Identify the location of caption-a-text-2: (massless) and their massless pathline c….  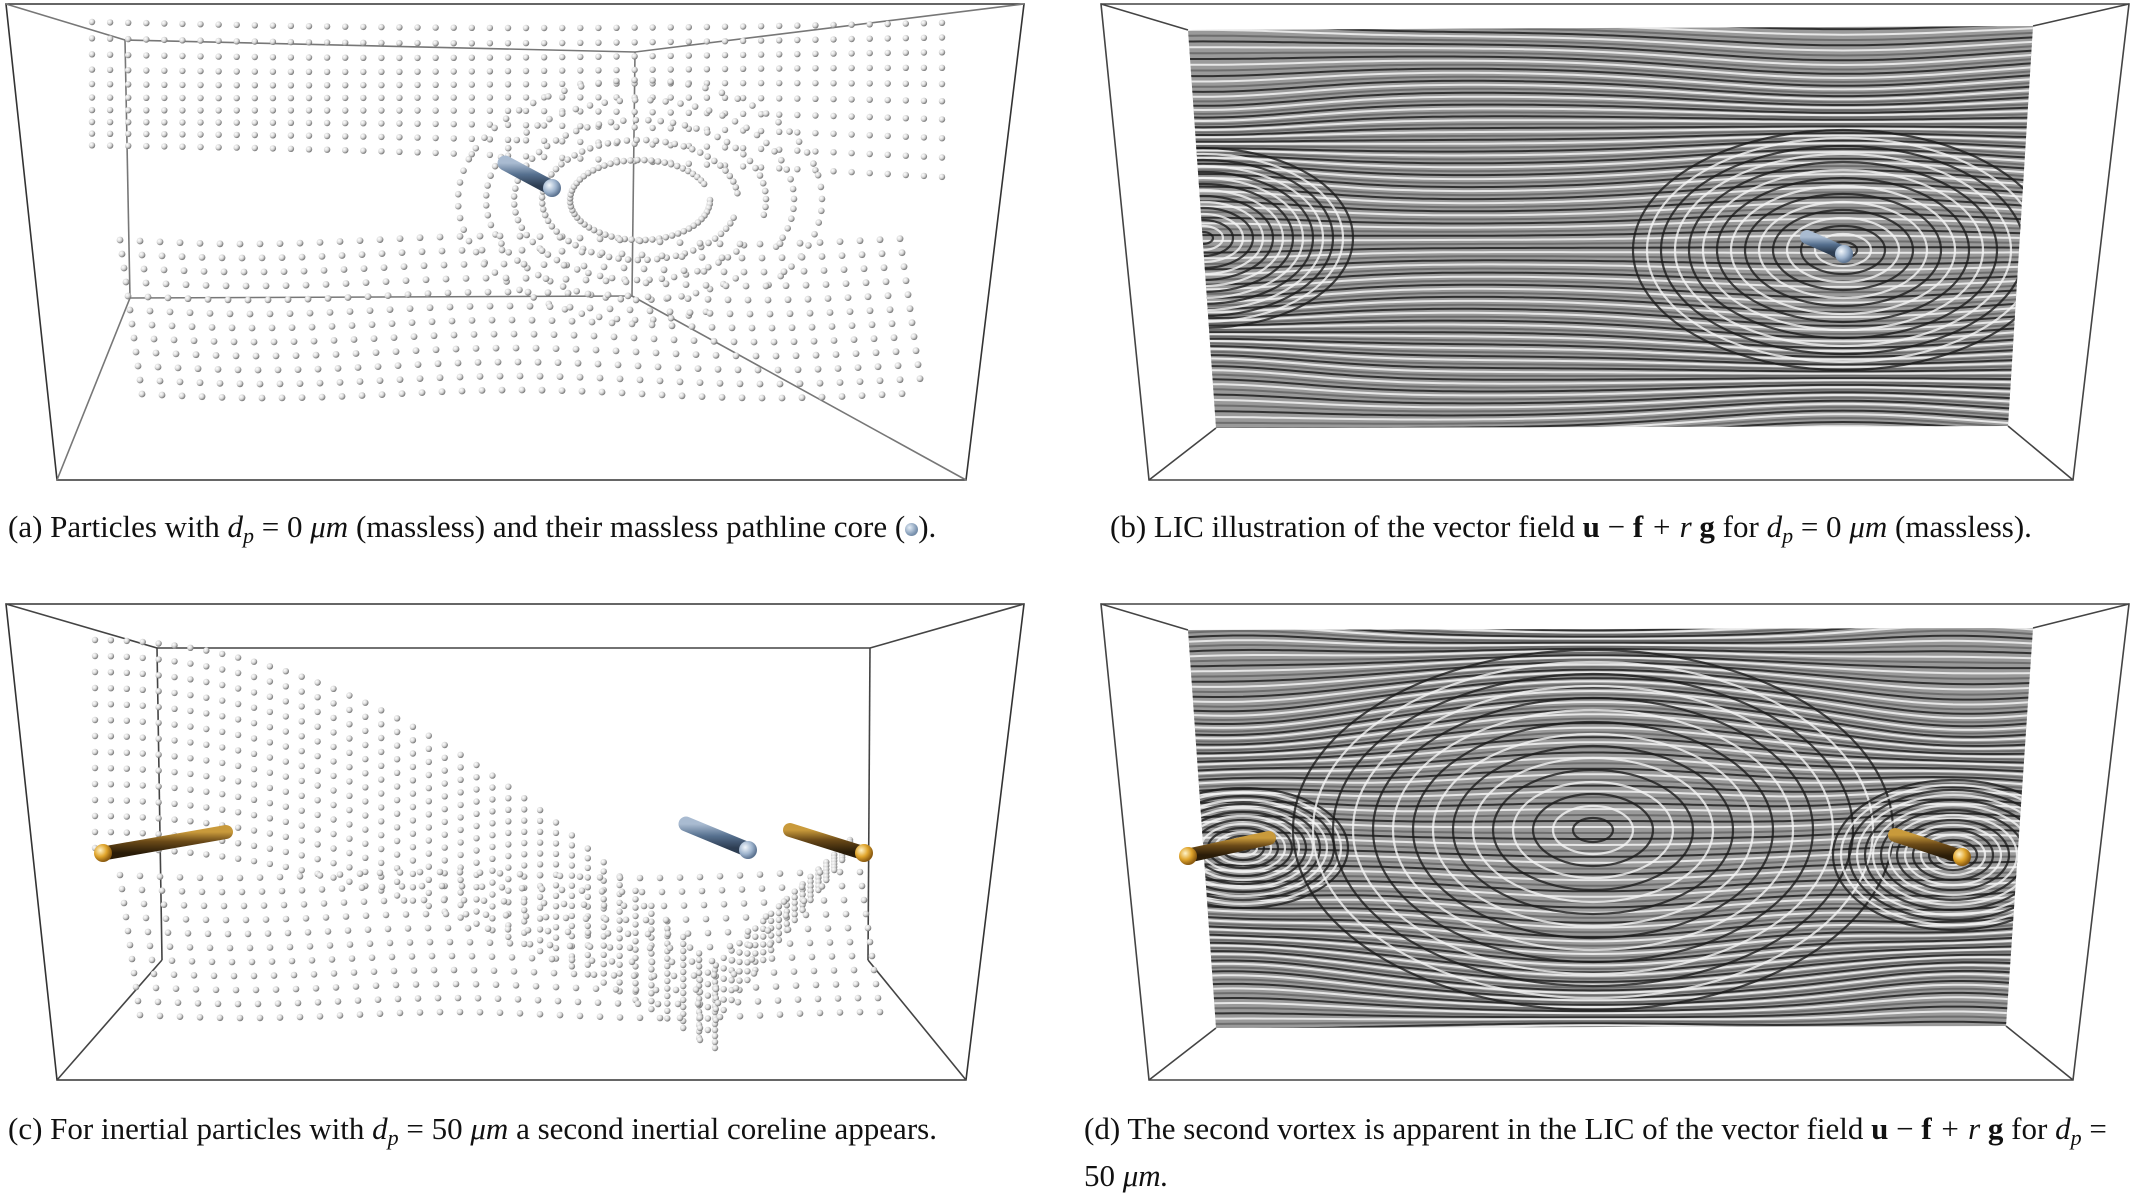
(630, 526).